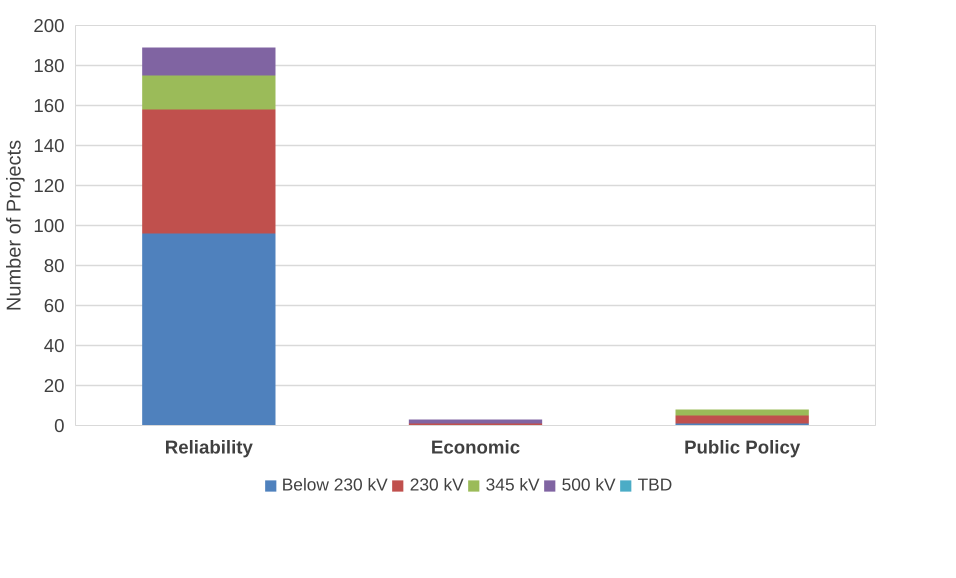 Image resolution: width=956 pixels, height=578 pixels. I want to click on legend-label: 230 kV, so click(437, 485).